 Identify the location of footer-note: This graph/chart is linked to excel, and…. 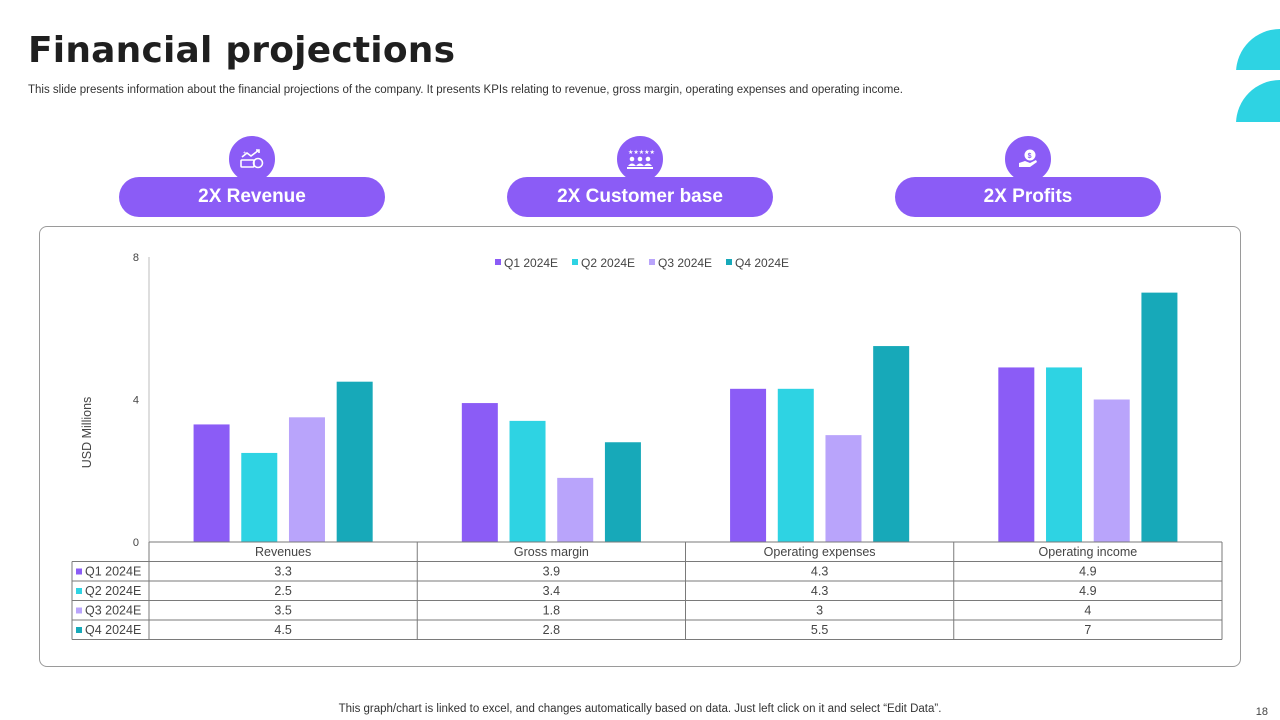
(640, 709).